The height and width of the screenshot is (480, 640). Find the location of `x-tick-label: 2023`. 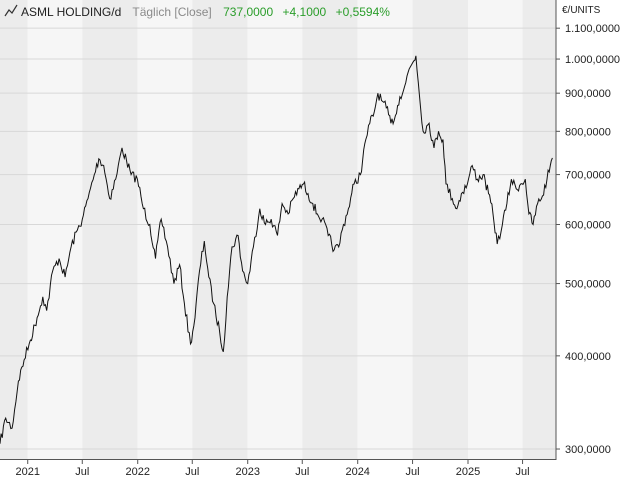

x-tick-label: 2023 is located at coordinates (247, 472).